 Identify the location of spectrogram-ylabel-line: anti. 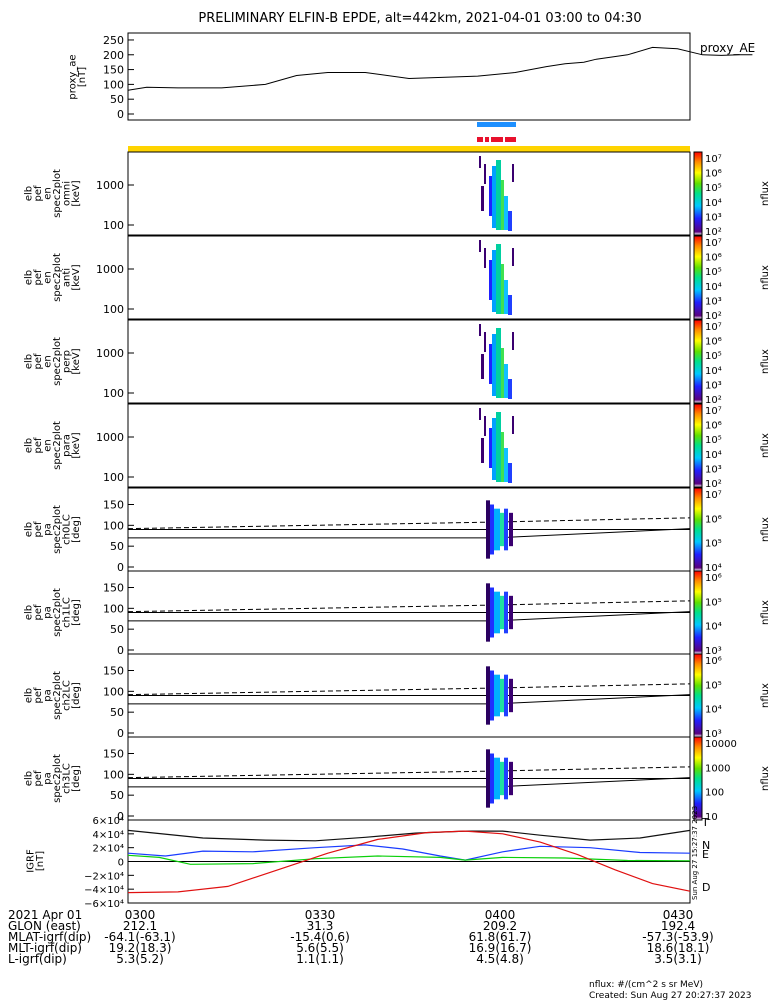
(66, 277).